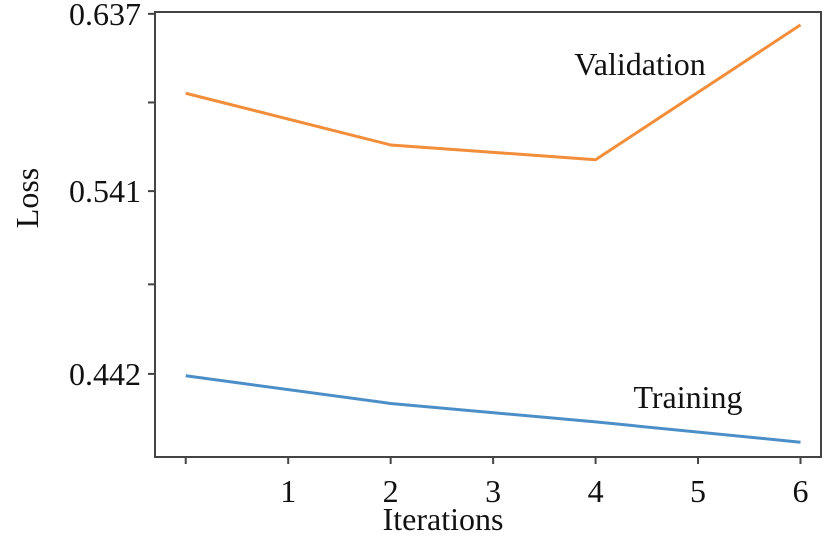 Image resolution: width=827 pixels, height=537 pixels. I want to click on x-axis: 1 2 3 4 5 6, so click(496, 483).